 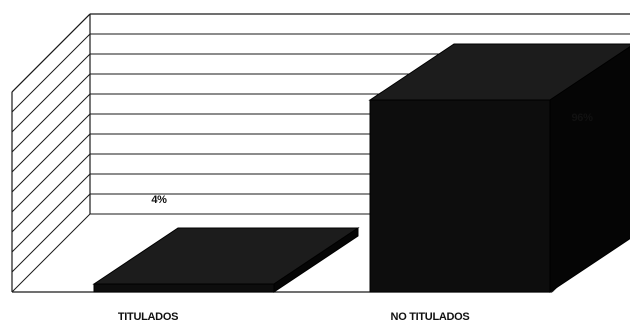 What do you see at coordinates (148, 317) in the screenshot?
I see `category-label-titulados: TITULADOS` at bounding box center [148, 317].